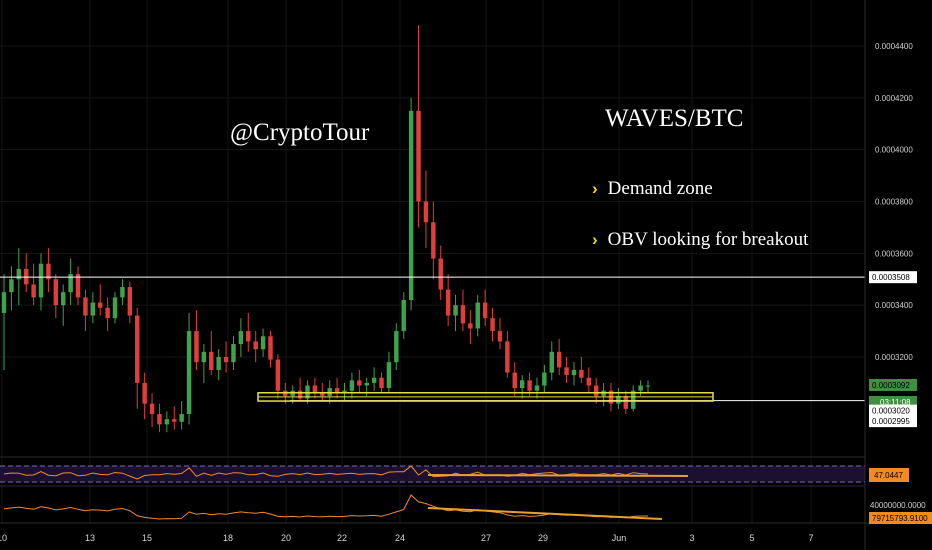 The height and width of the screenshot is (550, 932). Describe the element at coordinates (660, 188) in the screenshot. I see `bullet-demand-zone-text: Demand zone` at that location.